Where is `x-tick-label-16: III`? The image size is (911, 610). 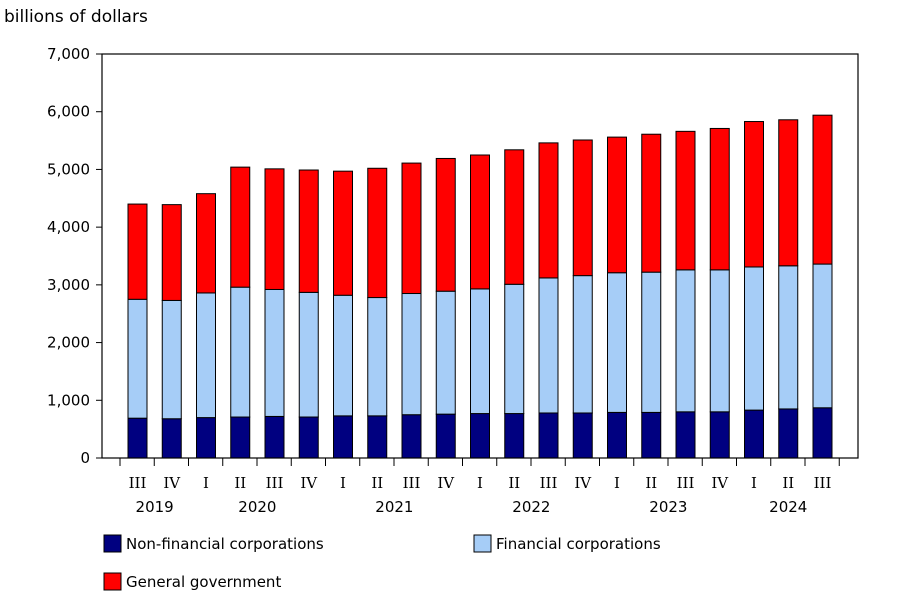 x-tick-label-16: III is located at coordinates (686, 483).